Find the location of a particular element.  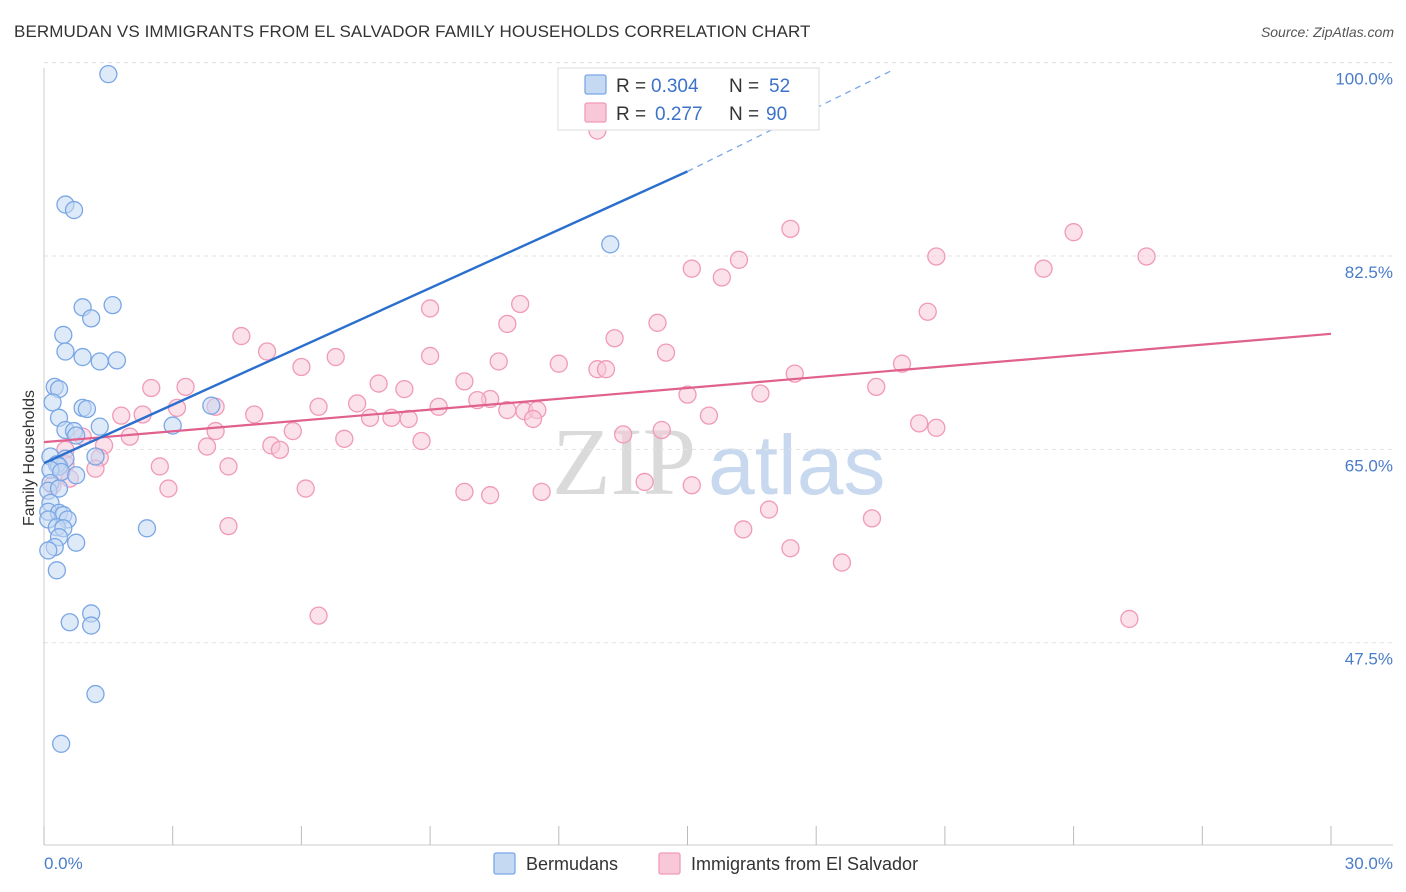

legend-n-value-bermudans: 52 is located at coordinates (779, 86).